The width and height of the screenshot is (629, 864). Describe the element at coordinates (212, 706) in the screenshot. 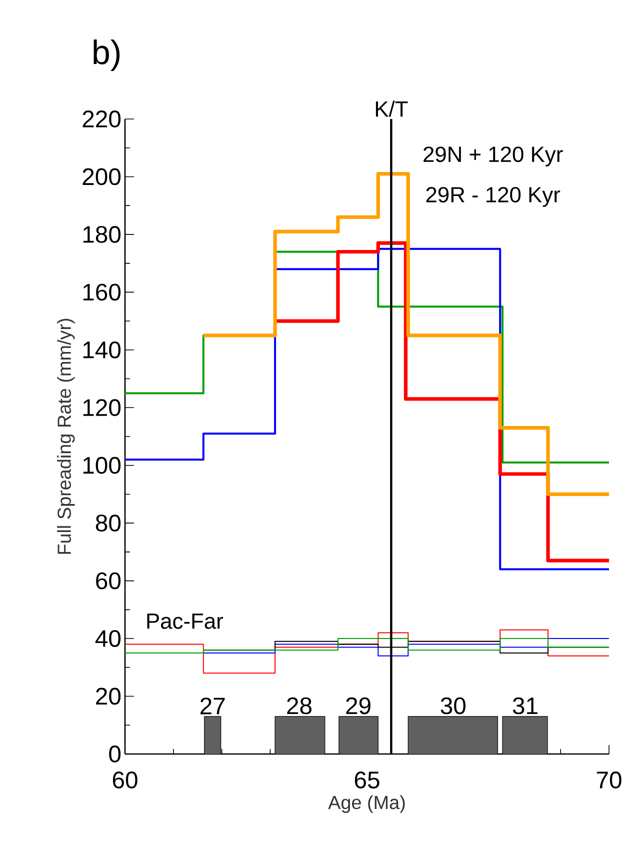

I see `annotation: 27` at that location.